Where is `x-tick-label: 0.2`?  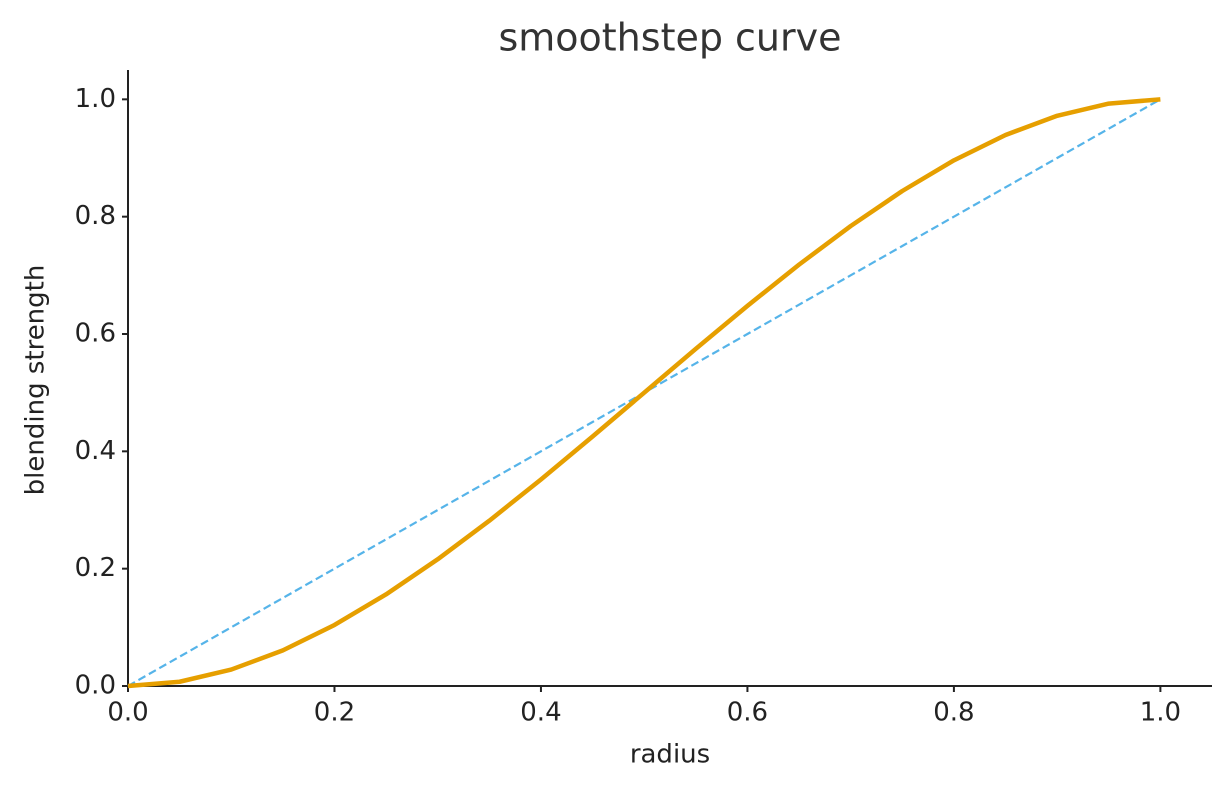 x-tick-label: 0.2 is located at coordinates (334, 713).